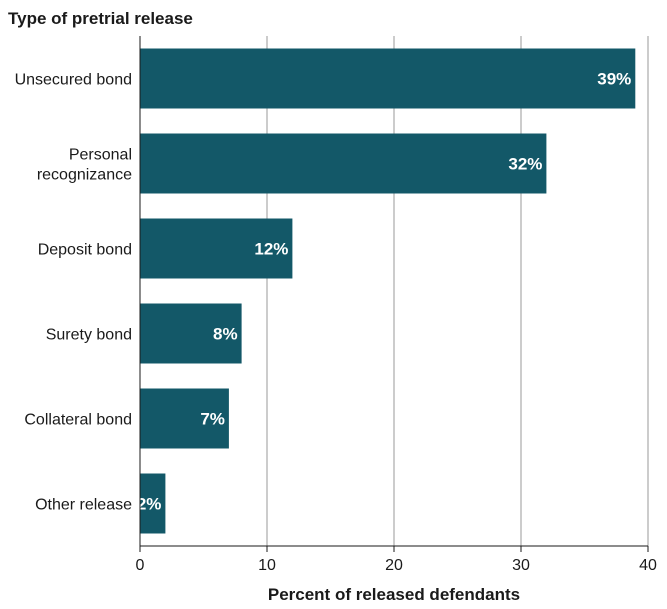 The image size is (667, 609). I want to click on x-tick-label: 0, so click(140, 565).